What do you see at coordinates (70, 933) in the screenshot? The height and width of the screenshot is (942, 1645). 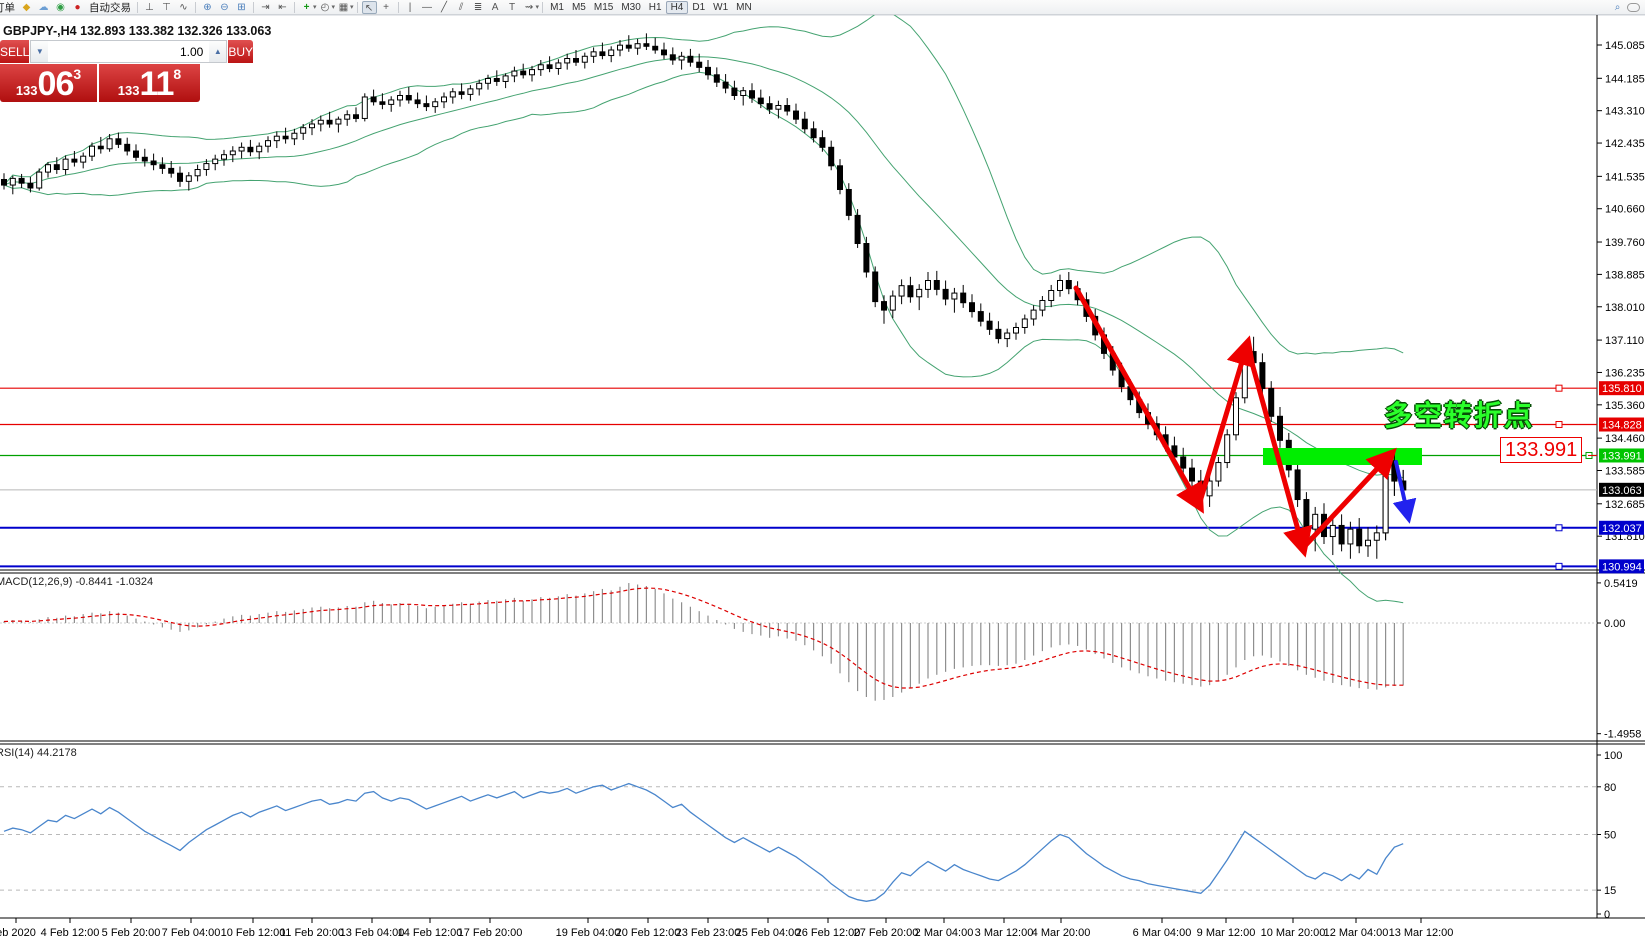 I see `time-axis-label: 4 Feb 12:00` at bounding box center [70, 933].